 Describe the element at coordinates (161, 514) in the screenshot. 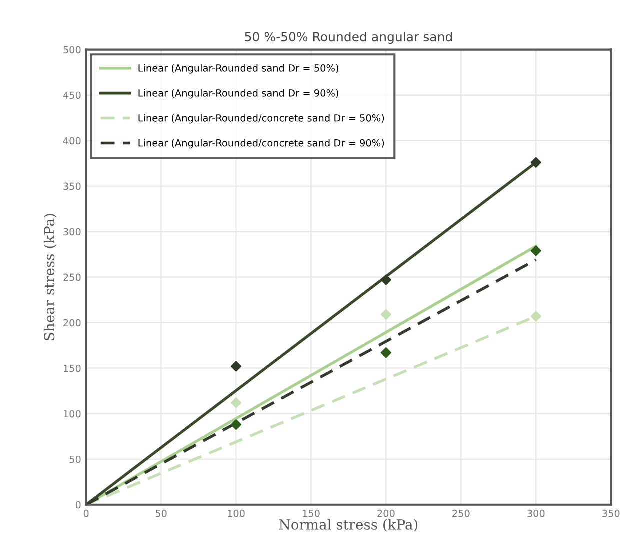

I see `x-tick-label: 50` at that location.